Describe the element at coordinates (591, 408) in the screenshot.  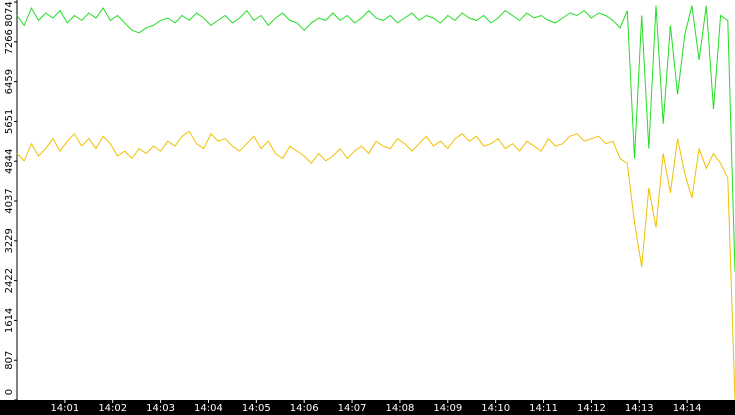
I see `x-tick-label: 14:12` at that location.